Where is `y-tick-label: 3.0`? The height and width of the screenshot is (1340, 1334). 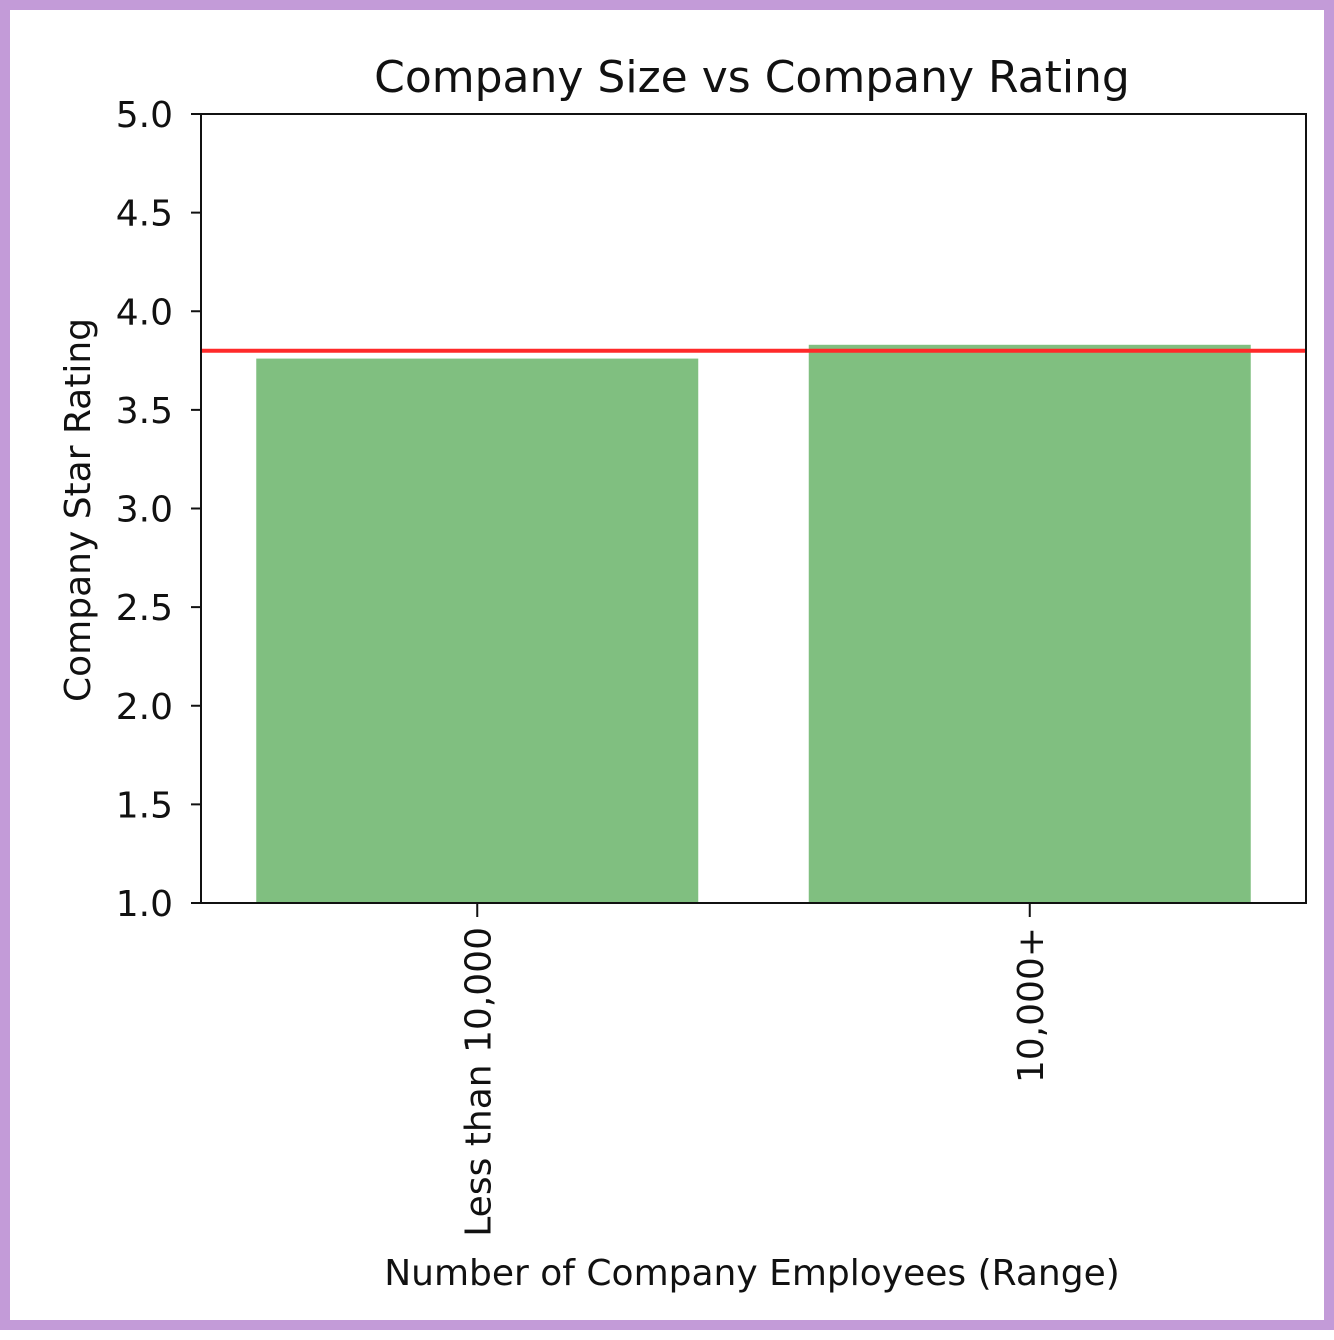 y-tick-label: 3.0 is located at coordinates (144, 510).